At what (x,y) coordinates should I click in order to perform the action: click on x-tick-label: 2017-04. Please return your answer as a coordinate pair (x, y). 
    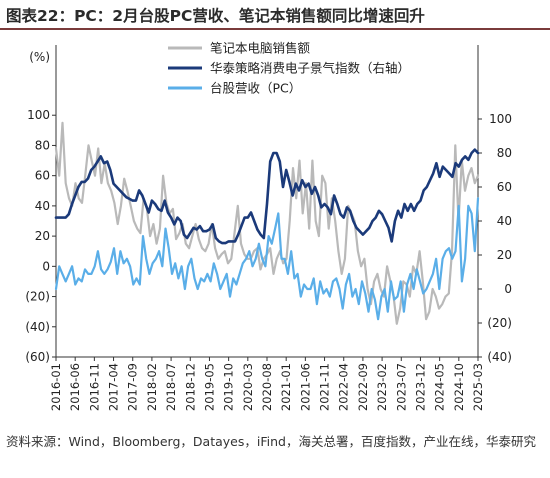
    Looking at the image, I should click on (114, 387).